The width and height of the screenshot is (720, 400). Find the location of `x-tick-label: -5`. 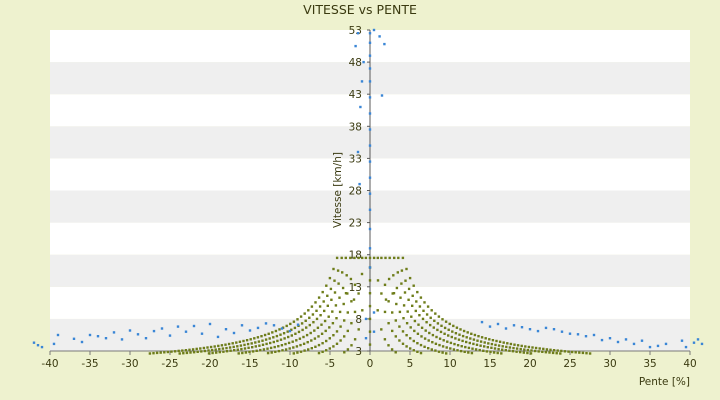

x-tick-label: -5 is located at coordinates (330, 364).